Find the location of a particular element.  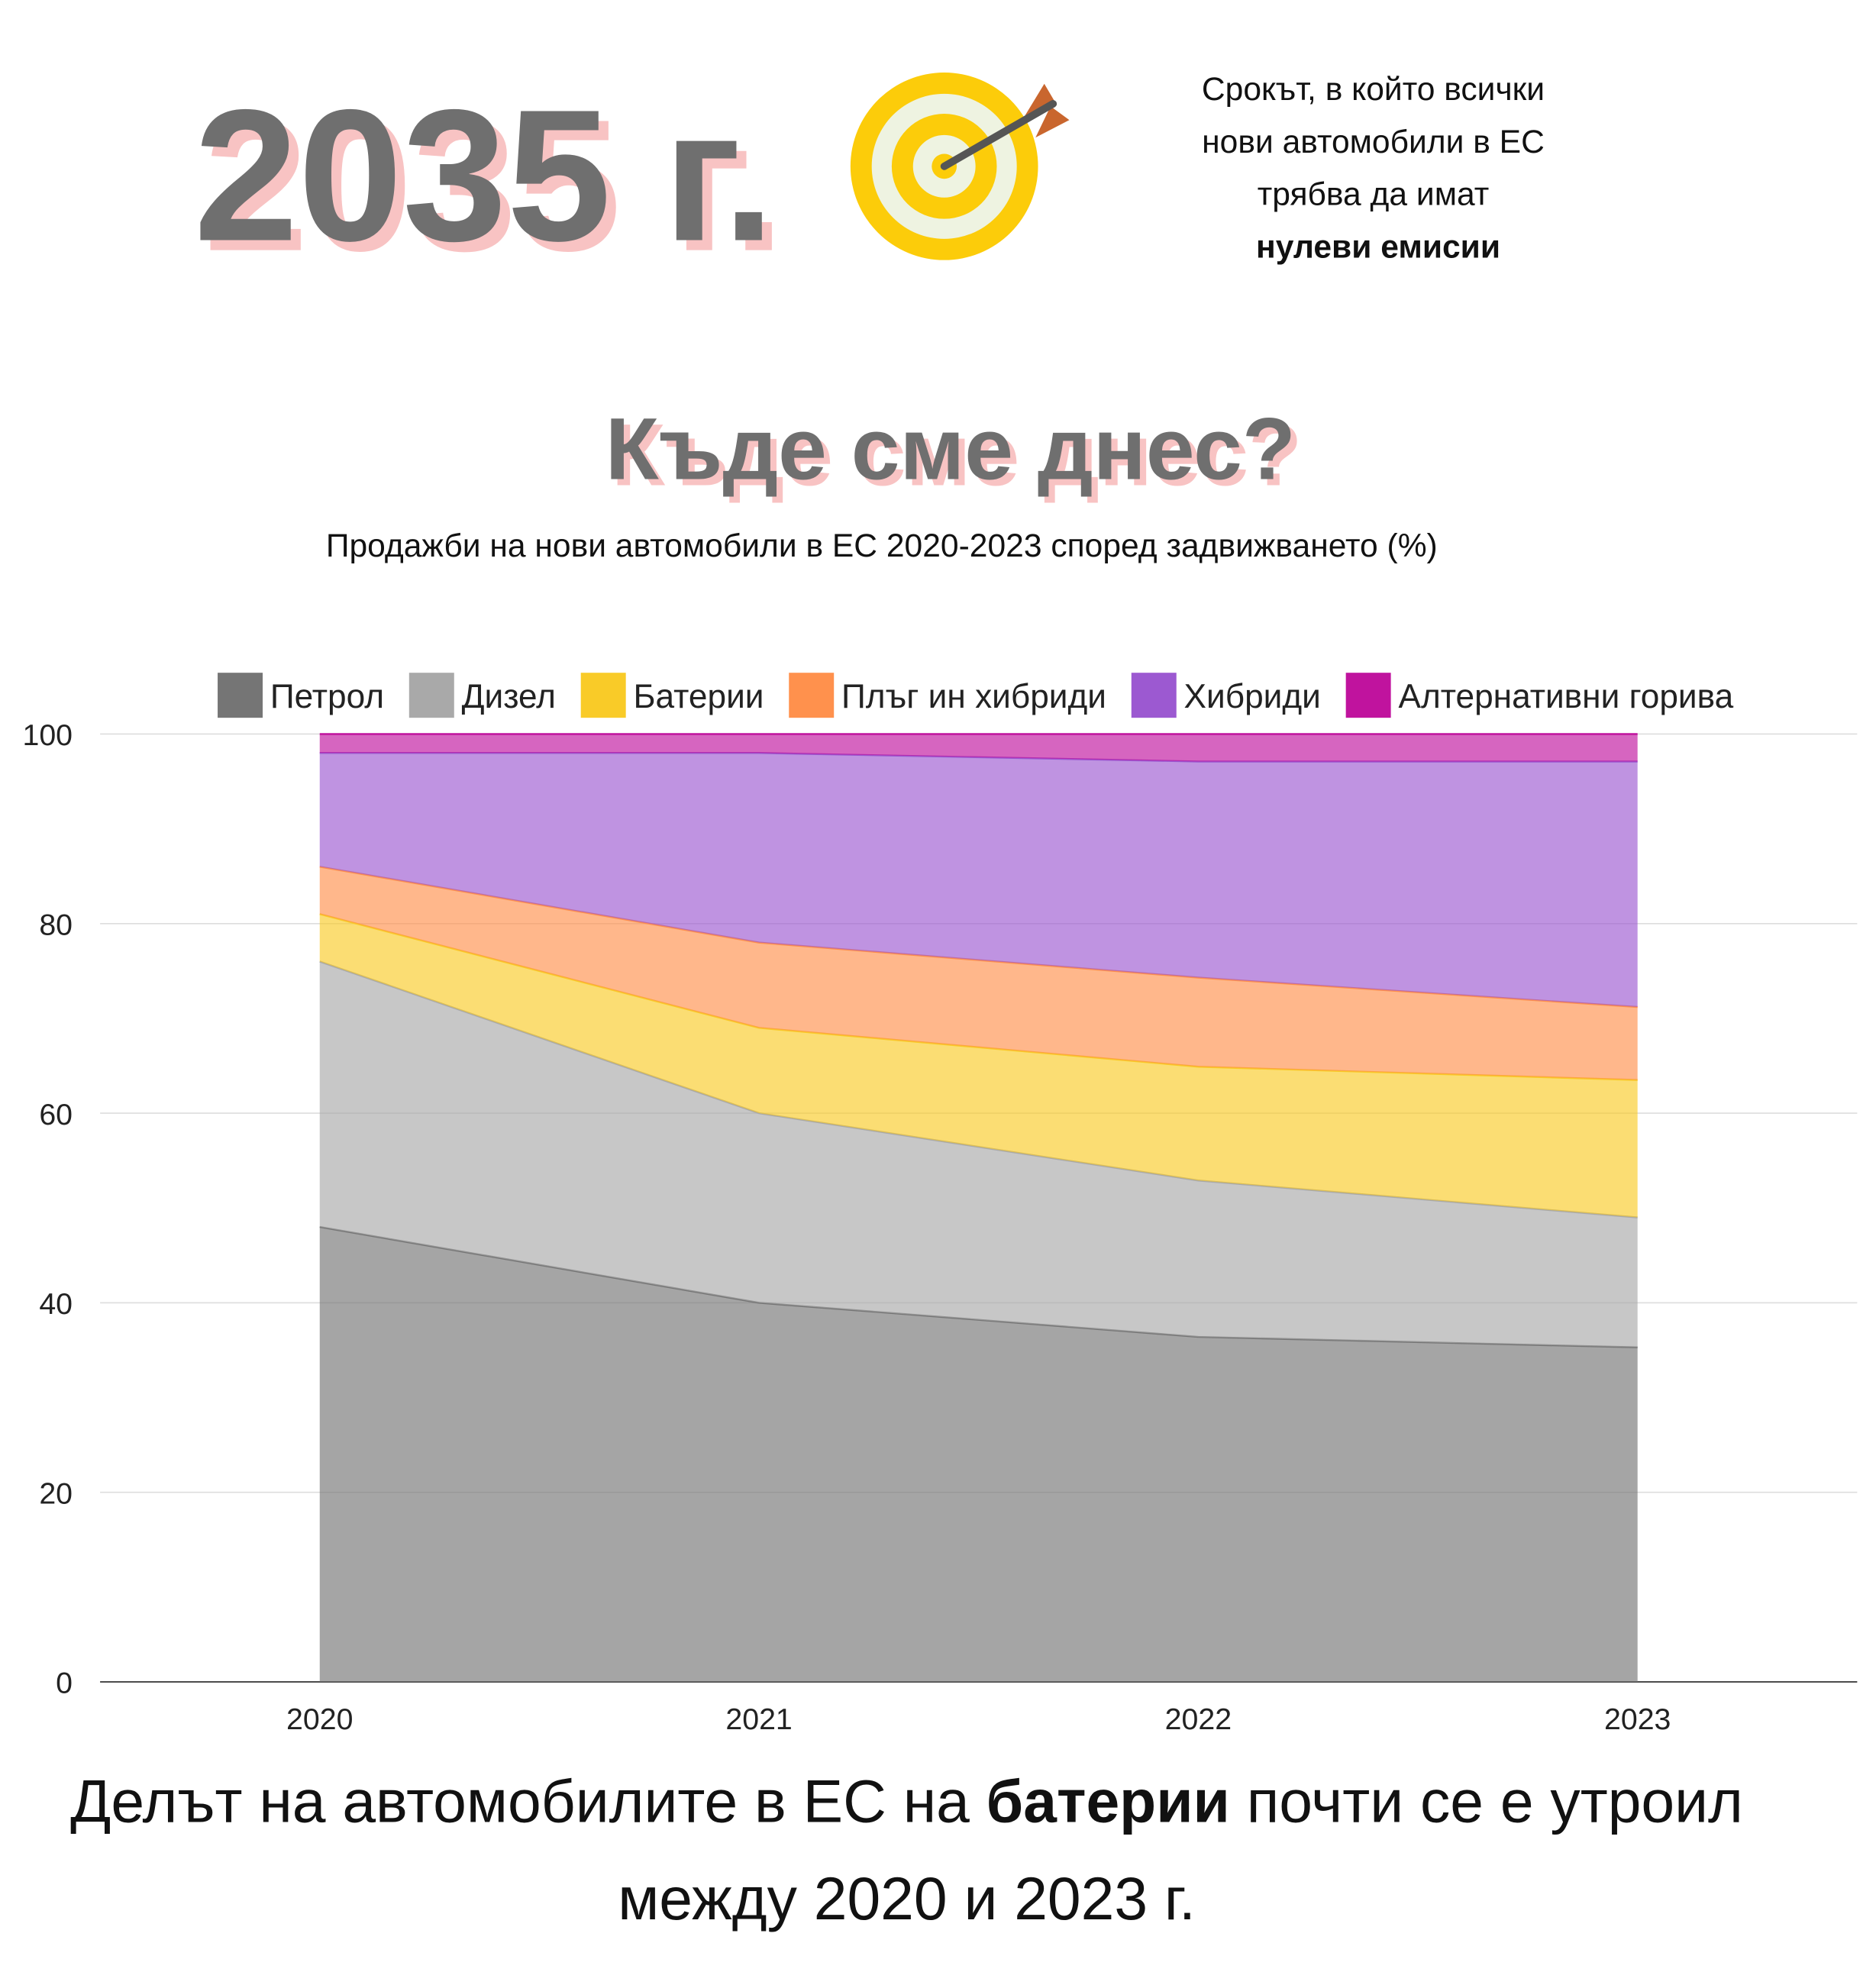

x-tick-label: 2020 is located at coordinates (319, 1720).